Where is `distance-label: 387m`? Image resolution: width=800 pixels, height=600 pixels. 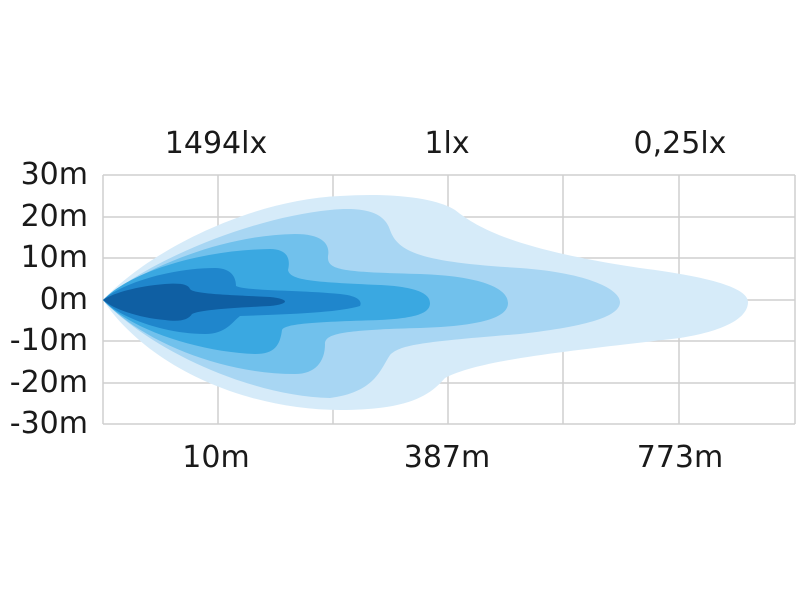 distance-label: 387m is located at coordinates (447, 457).